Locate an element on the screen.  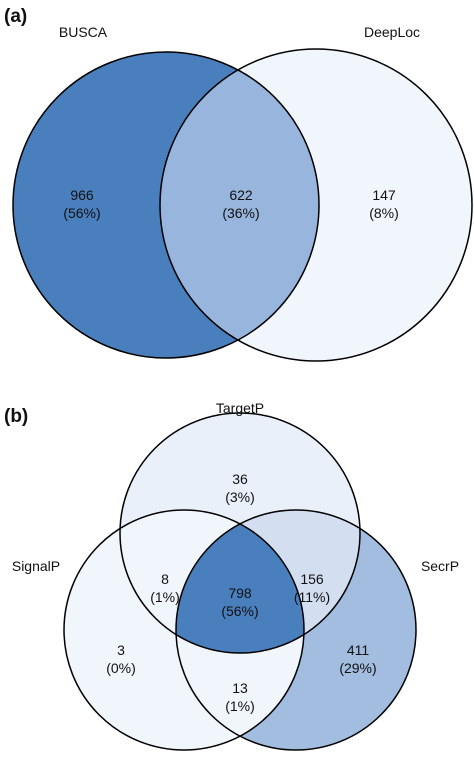
set-label-targetp: TargetP is located at coordinates (240, 408).